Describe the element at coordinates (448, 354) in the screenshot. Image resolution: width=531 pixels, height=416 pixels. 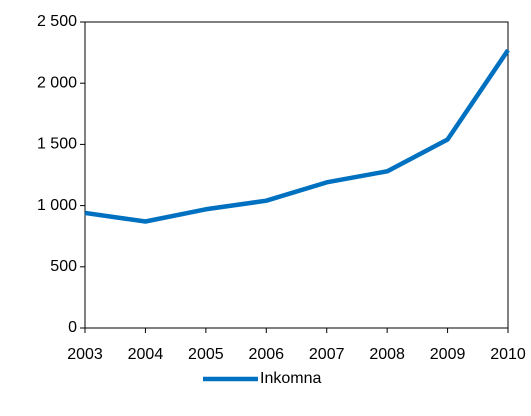
I see `x-tick-label: 2009` at that location.